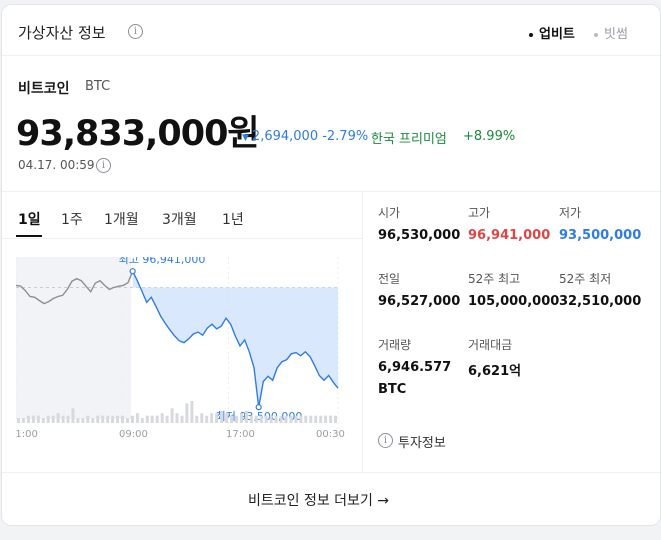  What do you see at coordinates (422, 443) in the screenshot?
I see `invest-info-link: 투자정보` at bounding box center [422, 443].